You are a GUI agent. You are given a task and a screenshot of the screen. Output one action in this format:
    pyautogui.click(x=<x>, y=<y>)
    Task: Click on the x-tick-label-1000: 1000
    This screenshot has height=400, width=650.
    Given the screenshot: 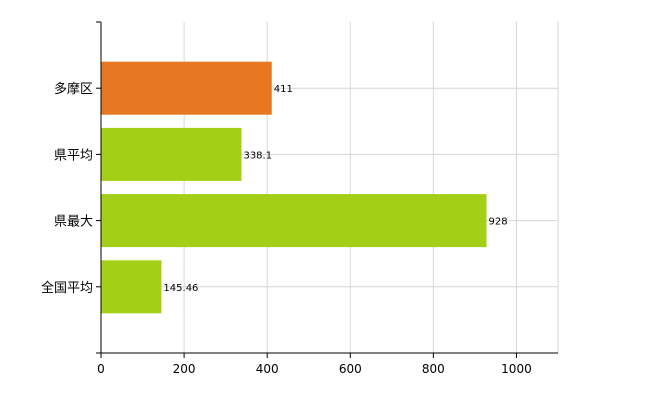 What is the action you would take?
    pyautogui.click(x=516, y=369)
    